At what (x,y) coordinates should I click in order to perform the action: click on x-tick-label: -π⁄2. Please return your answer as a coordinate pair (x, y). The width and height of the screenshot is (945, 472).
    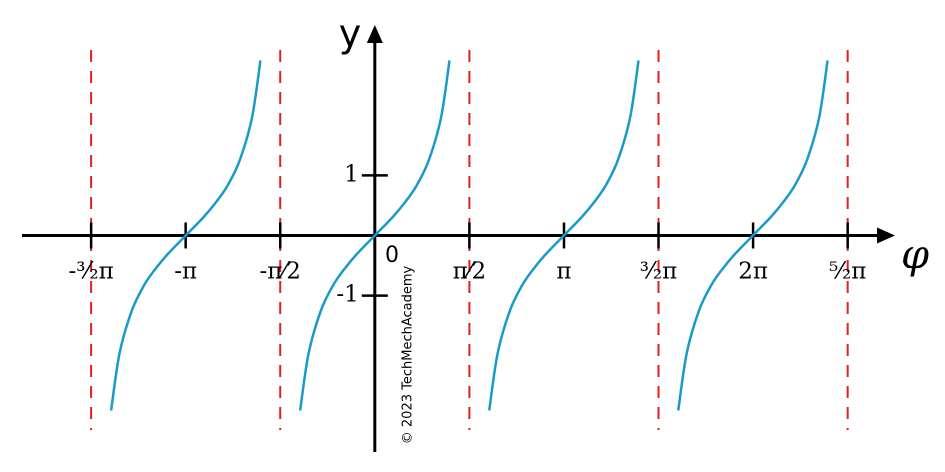
    Looking at the image, I should click on (280, 271).